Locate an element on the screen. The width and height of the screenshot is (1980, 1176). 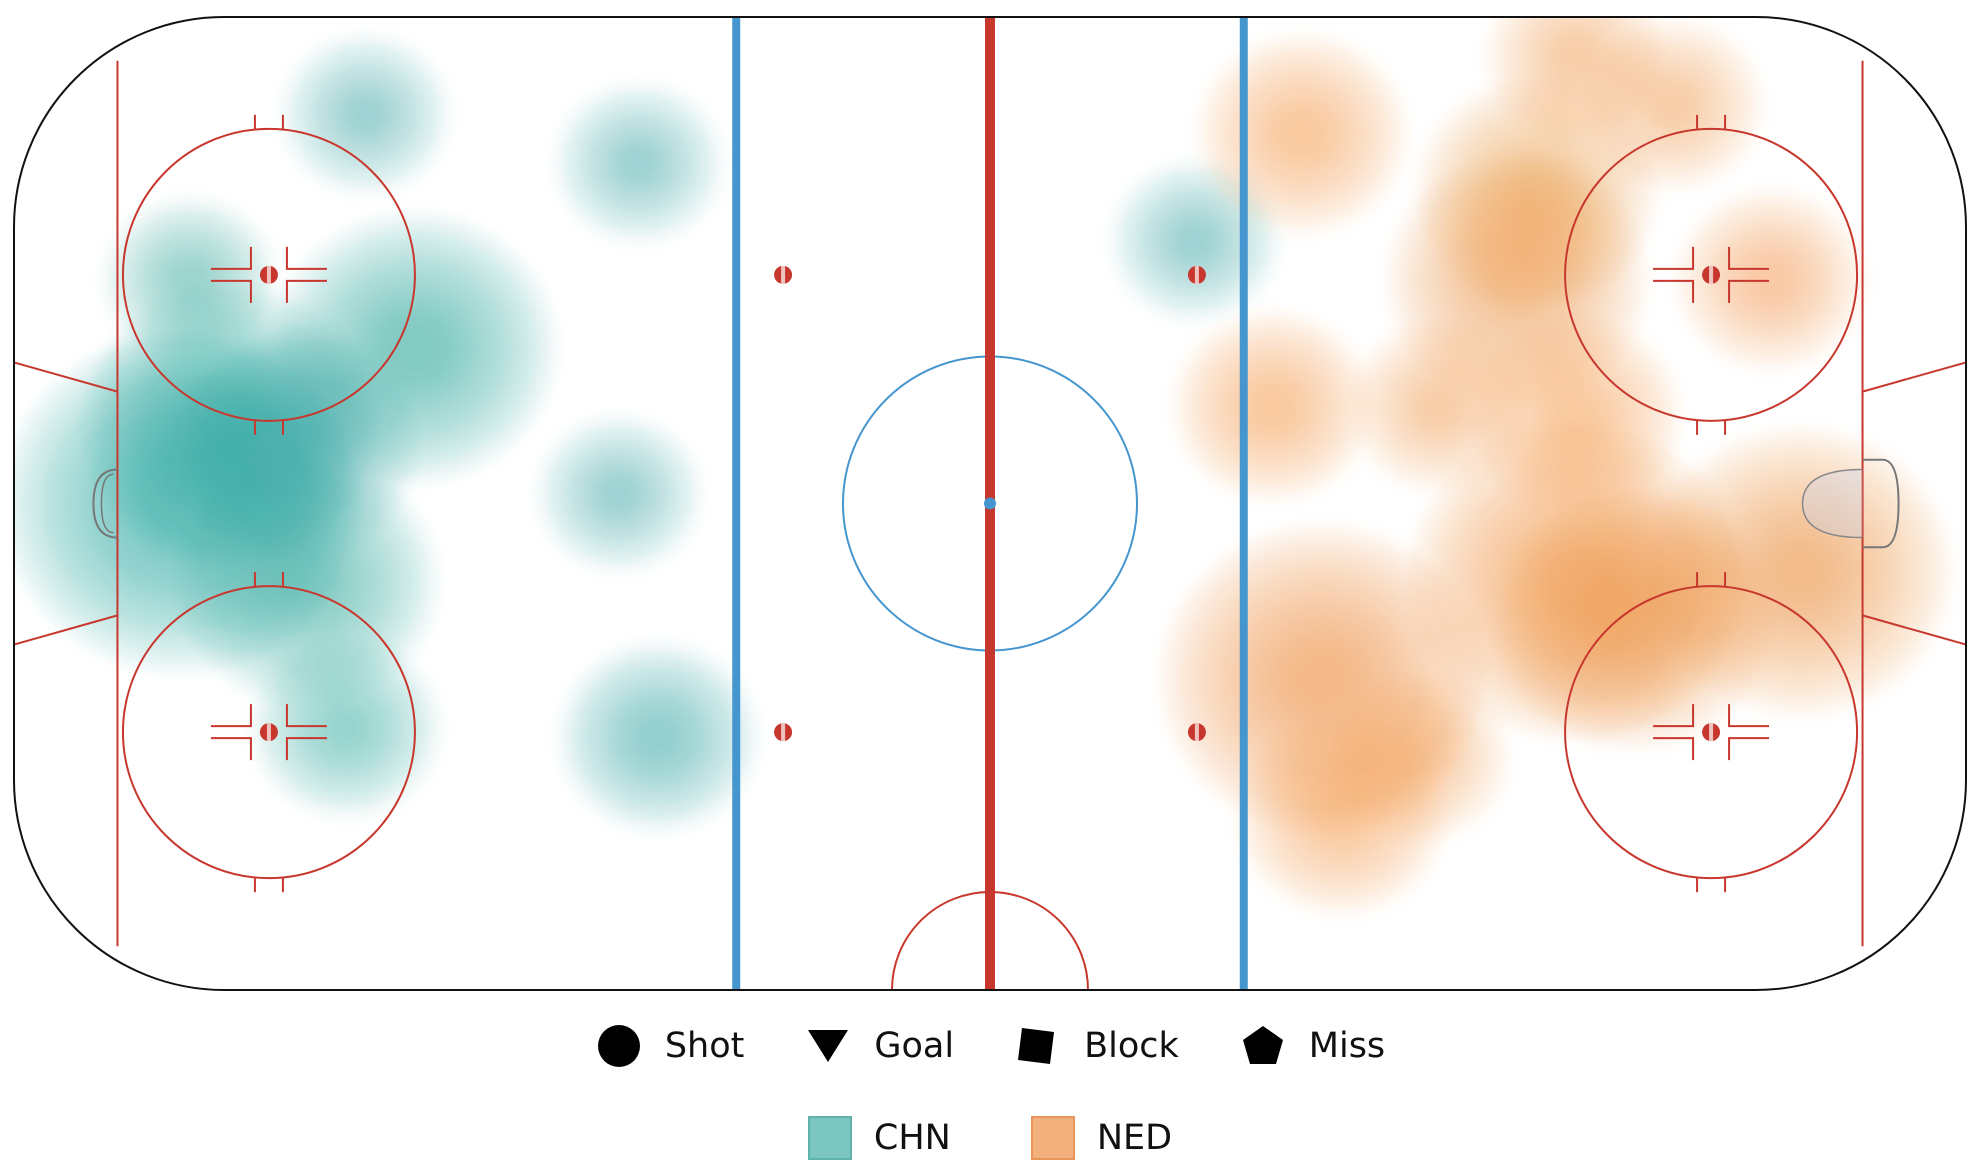
net-left-inner is located at coordinates (107, 503).